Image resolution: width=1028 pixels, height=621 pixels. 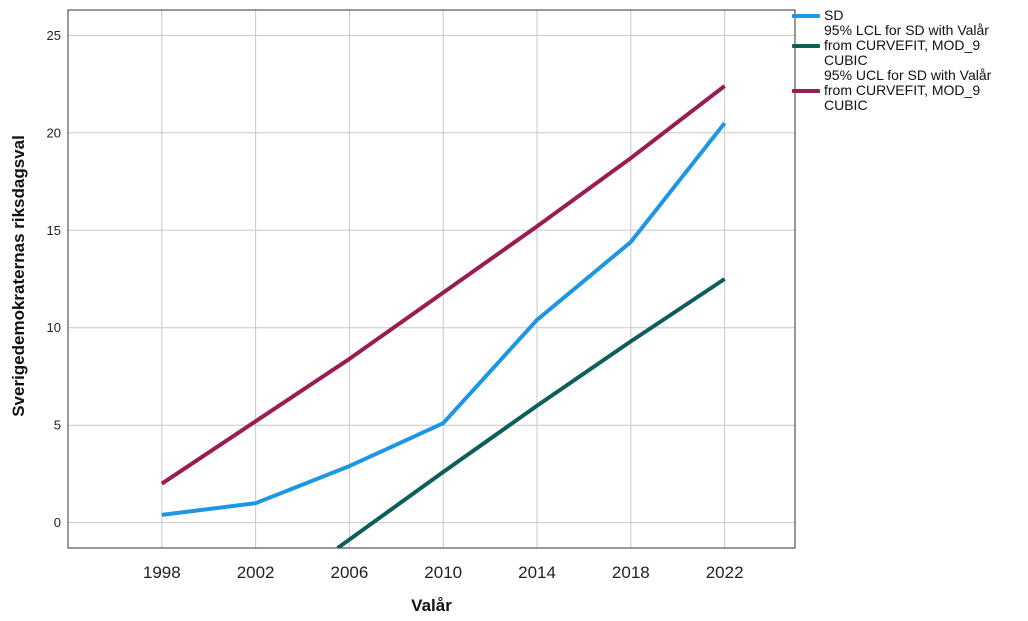 What do you see at coordinates (54, 132) in the screenshot?
I see `y-tick-label: 20` at bounding box center [54, 132].